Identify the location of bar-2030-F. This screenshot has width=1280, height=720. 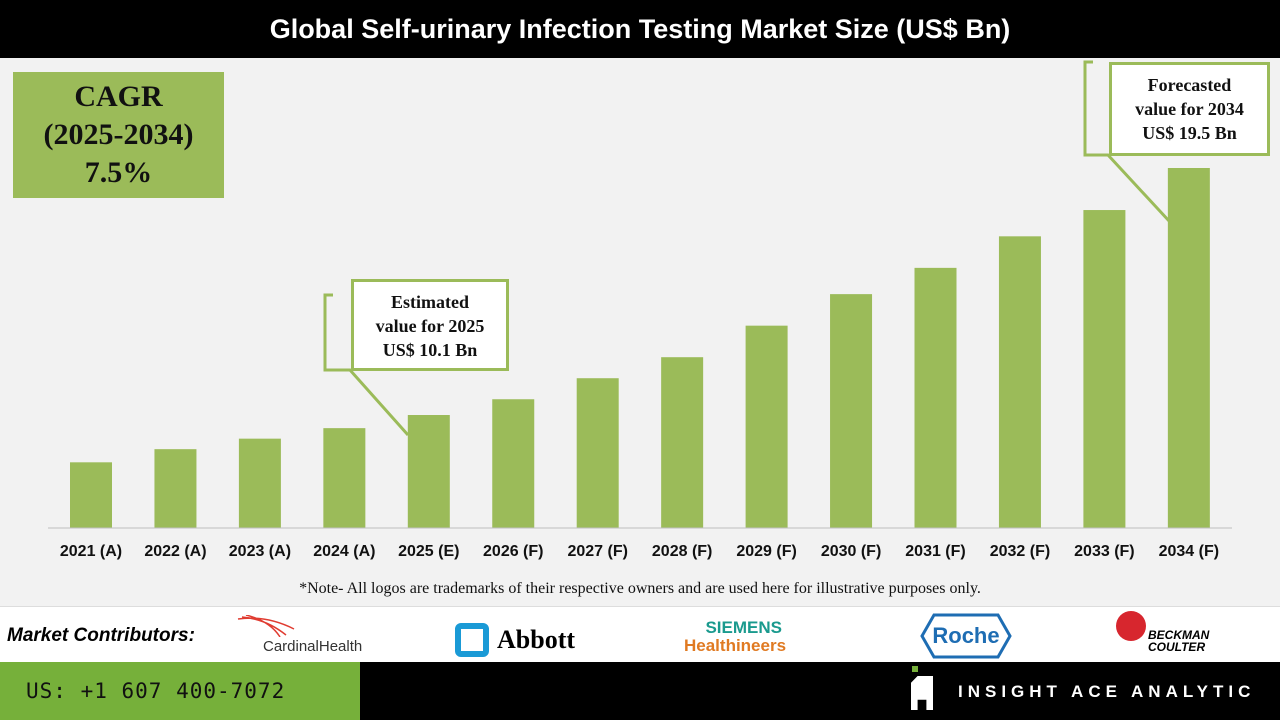
(851, 411).